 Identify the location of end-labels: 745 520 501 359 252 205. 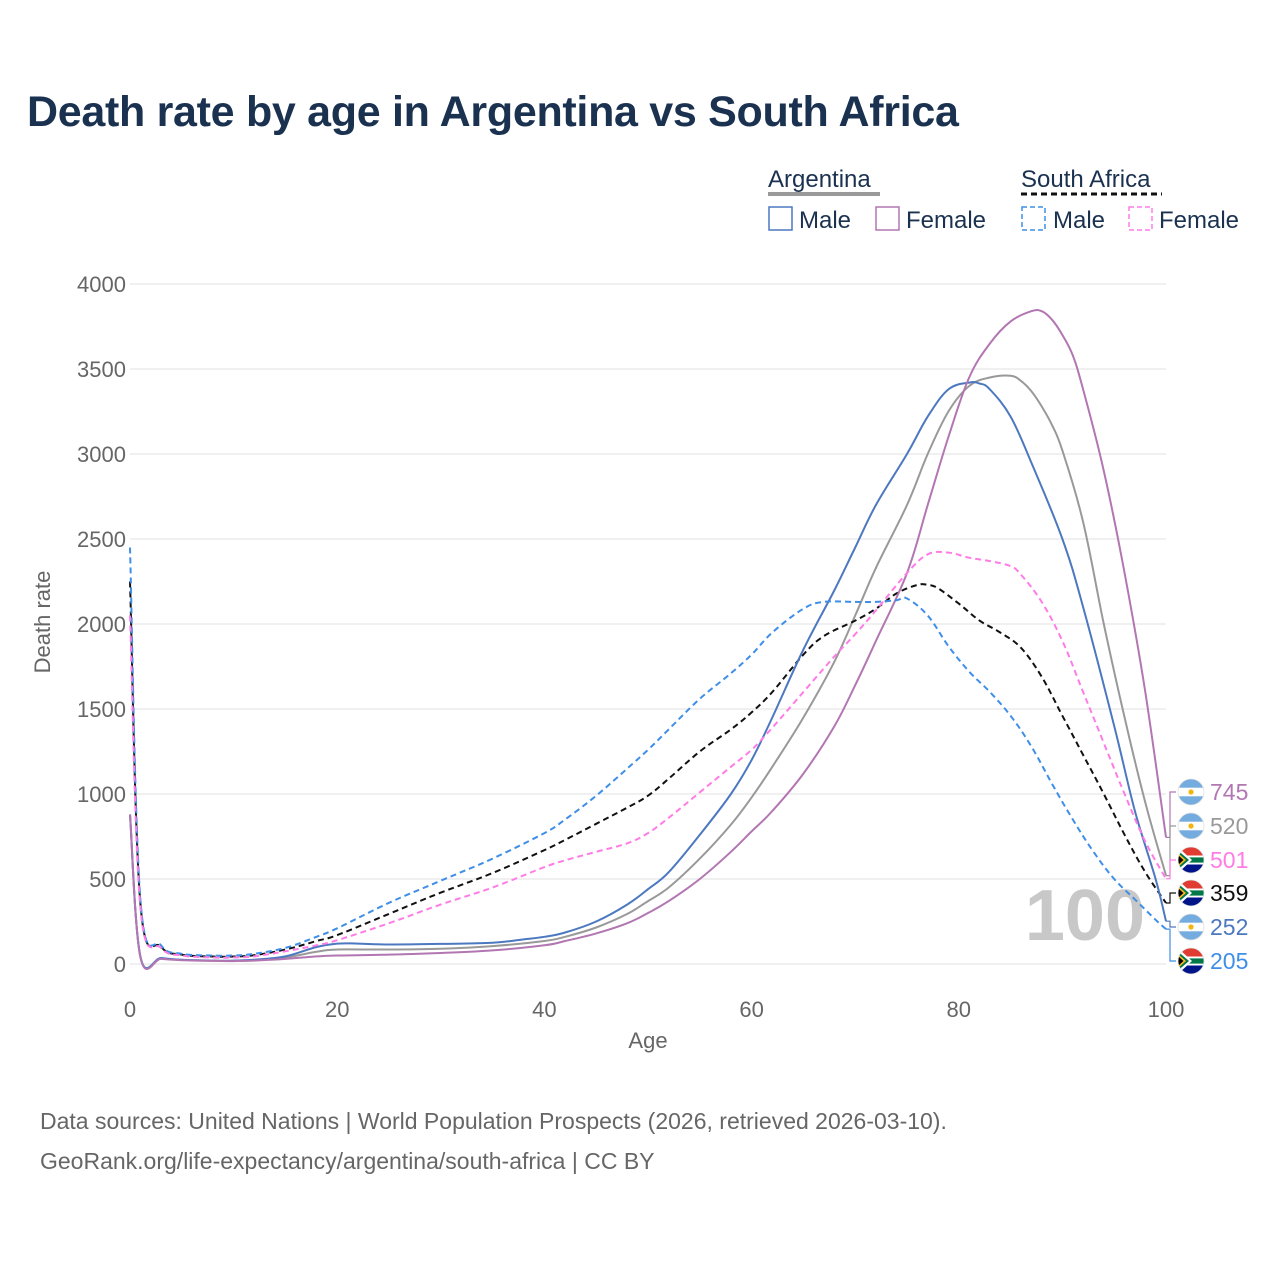
(1207, 876).